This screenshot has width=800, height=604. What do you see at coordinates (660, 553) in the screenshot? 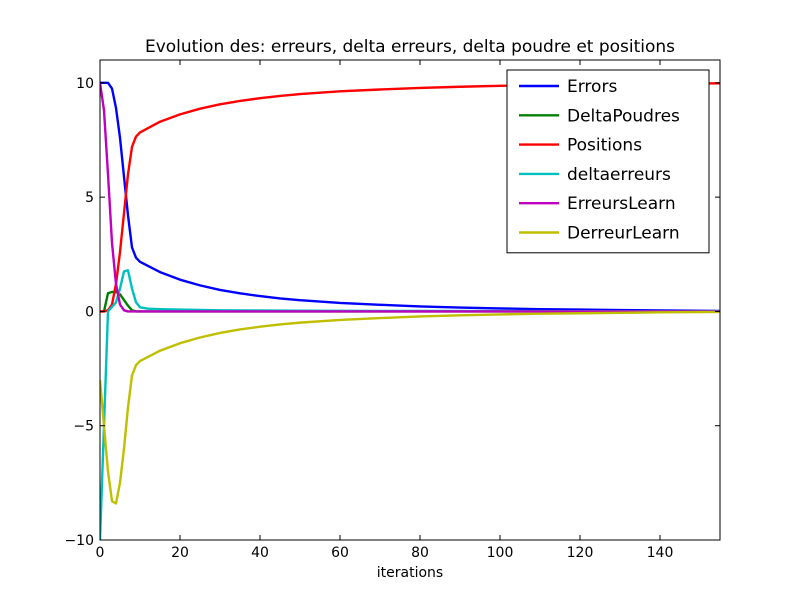
I see `x-tick-label: 140` at bounding box center [660, 553].